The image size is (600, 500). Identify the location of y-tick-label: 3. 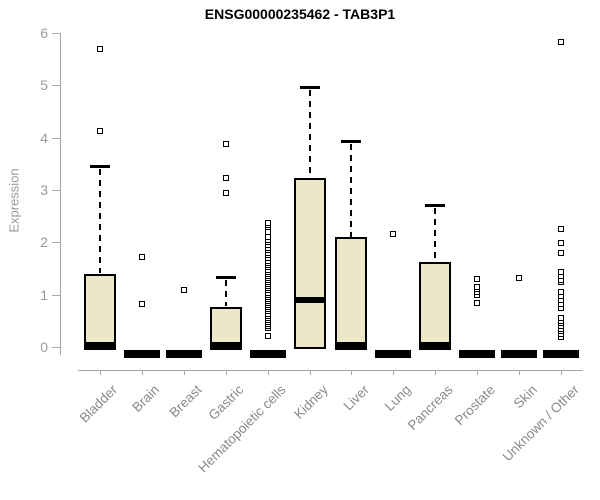
(44, 190).